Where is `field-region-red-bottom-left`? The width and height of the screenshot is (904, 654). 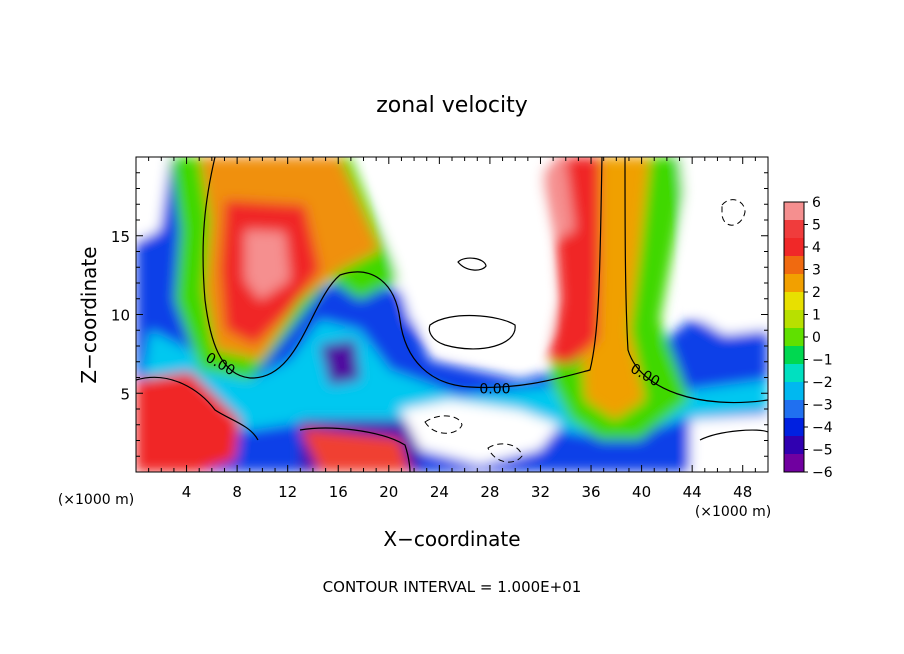 field-region-red-bottom-left is located at coordinates (188, 422).